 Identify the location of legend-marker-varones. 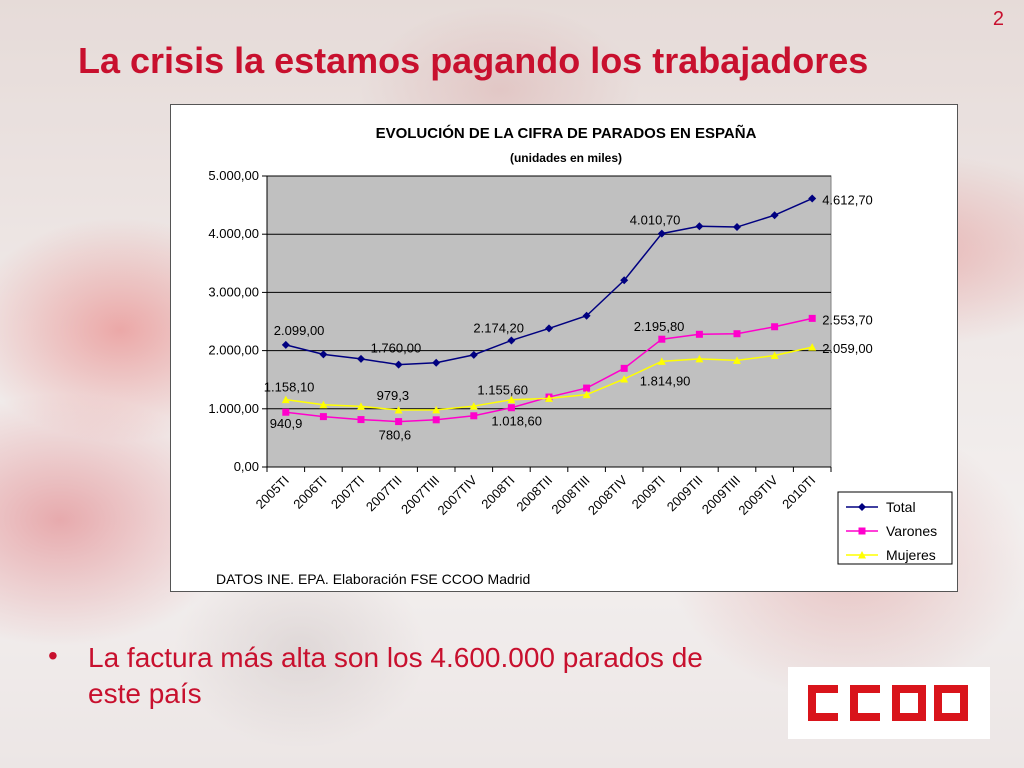
(862, 531).